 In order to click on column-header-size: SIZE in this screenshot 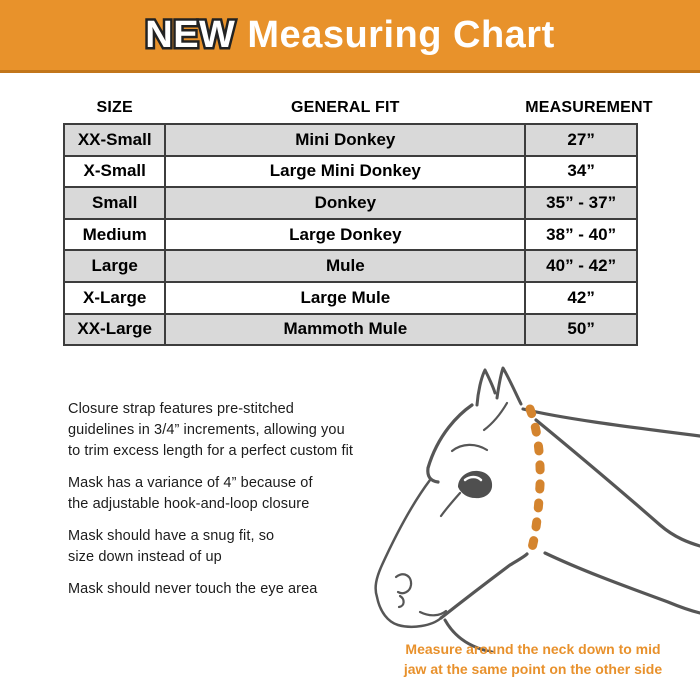, I will do `click(114, 107)`.